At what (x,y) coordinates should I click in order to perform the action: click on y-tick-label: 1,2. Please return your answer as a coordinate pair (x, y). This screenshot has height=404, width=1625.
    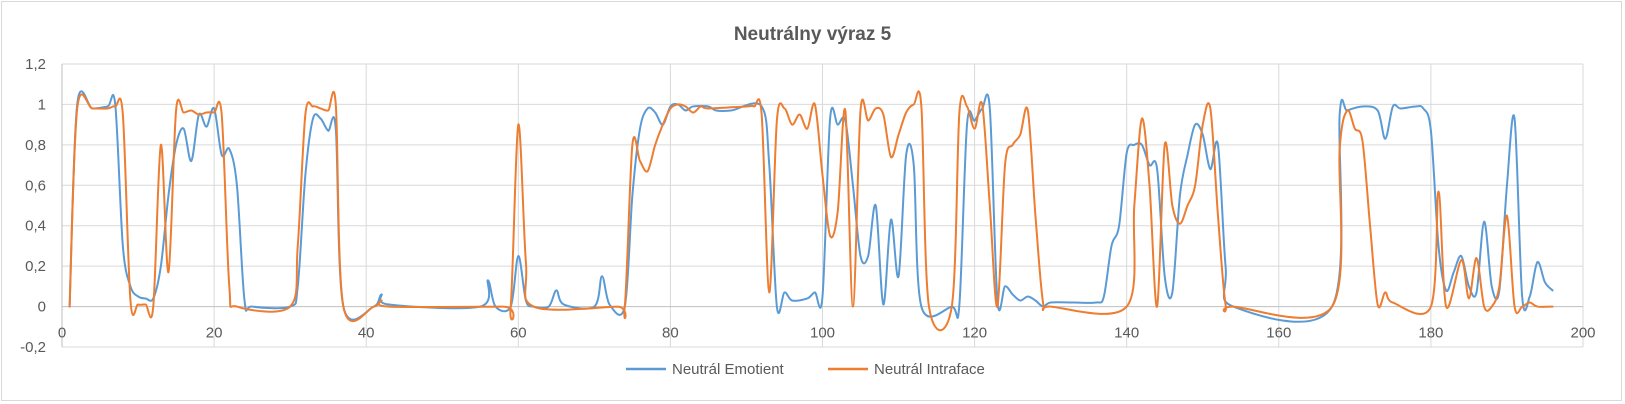
    Looking at the image, I should click on (35, 64).